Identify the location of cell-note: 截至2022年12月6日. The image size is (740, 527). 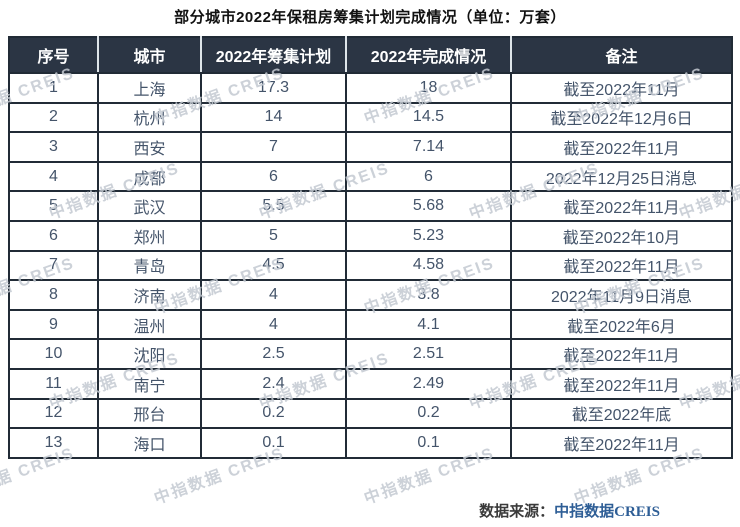
(621, 117).